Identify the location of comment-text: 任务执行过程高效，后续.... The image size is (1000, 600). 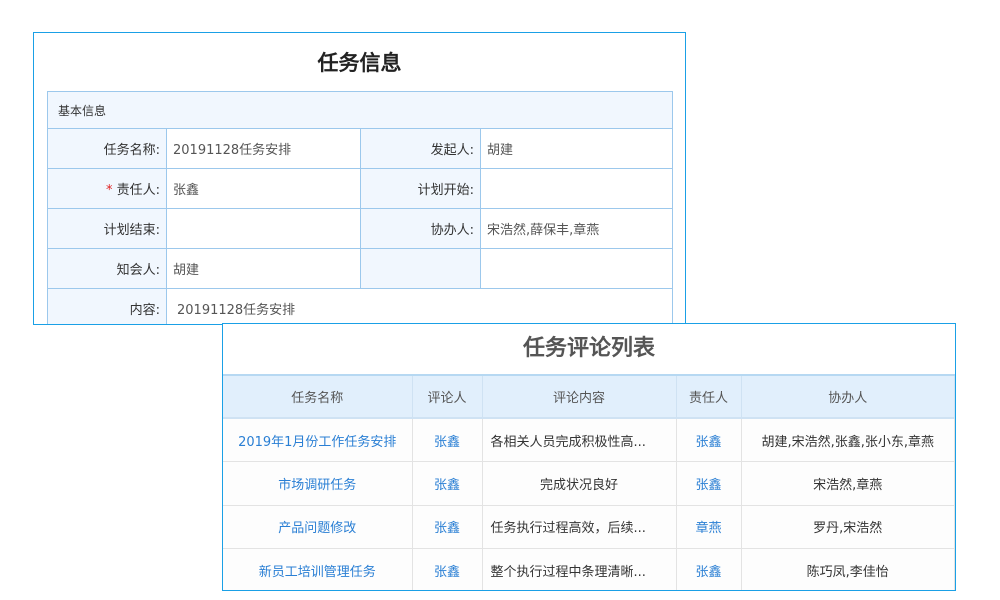
(579, 527).